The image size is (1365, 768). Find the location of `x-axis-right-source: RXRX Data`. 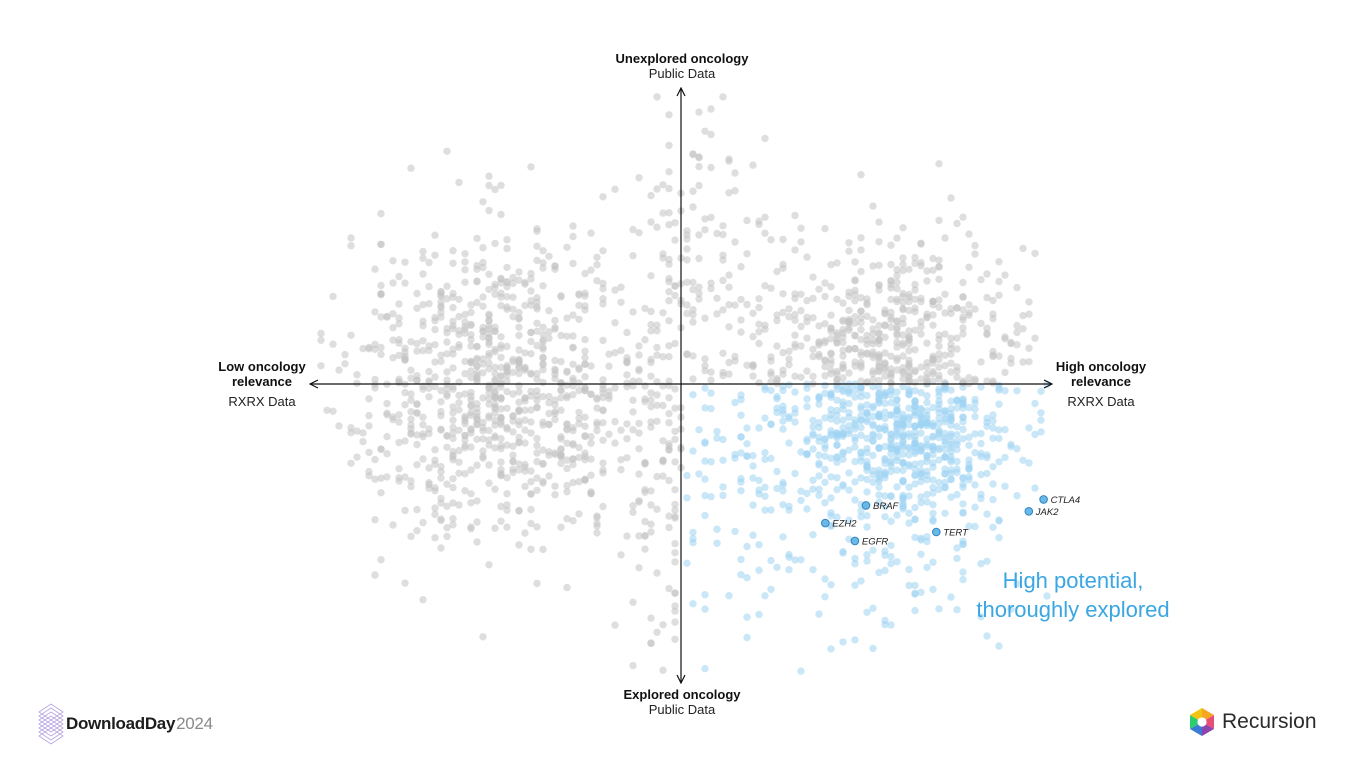

x-axis-right-source: RXRX Data is located at coordinates (1101, 401).